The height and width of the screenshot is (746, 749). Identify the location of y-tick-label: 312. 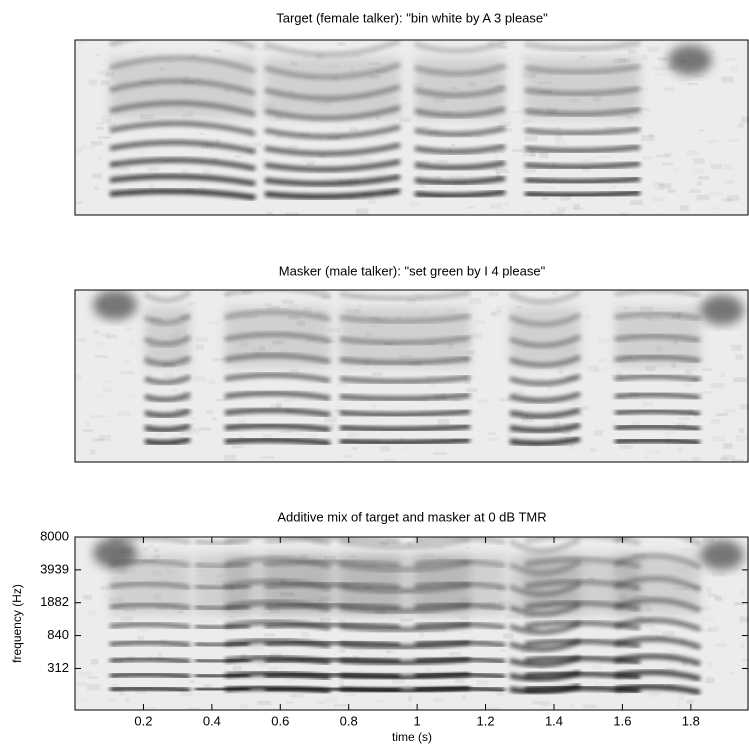
(58, 667).